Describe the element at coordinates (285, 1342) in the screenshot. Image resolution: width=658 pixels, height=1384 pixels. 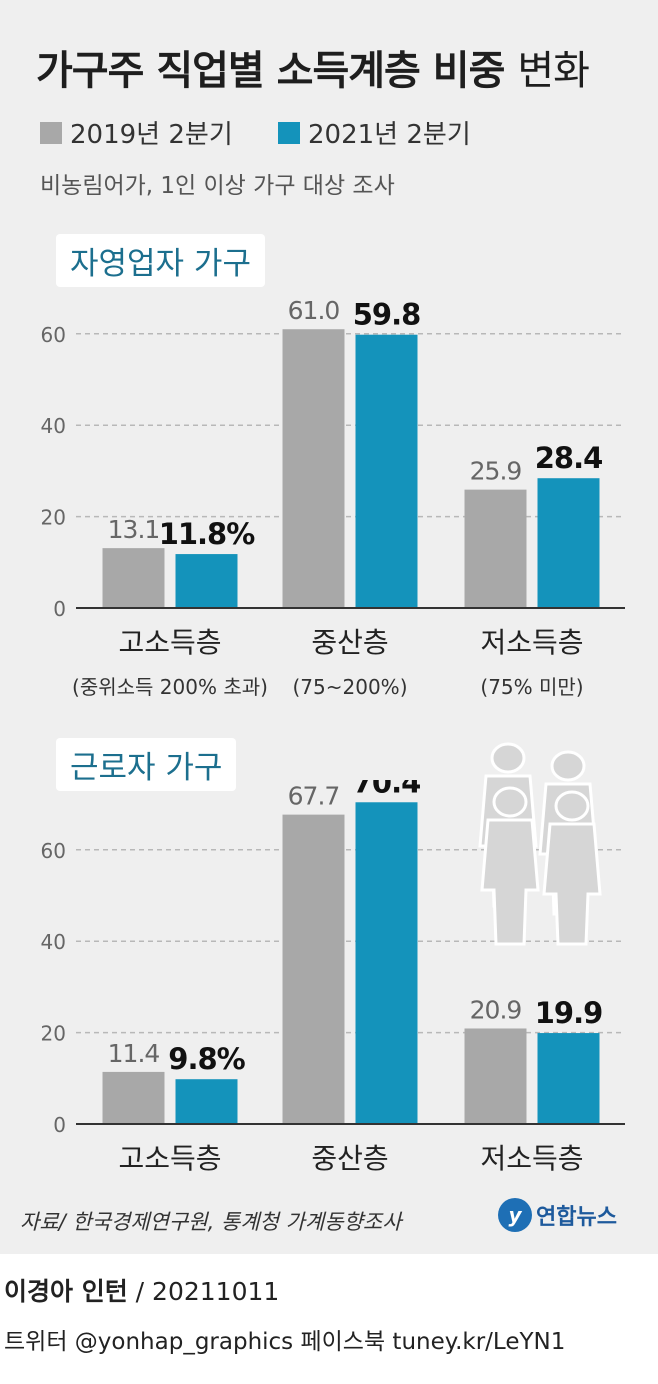
I see `social-links: 트위터 @yonhap_graphics 페이스북 tuney.kr/LeYN1` at that location.